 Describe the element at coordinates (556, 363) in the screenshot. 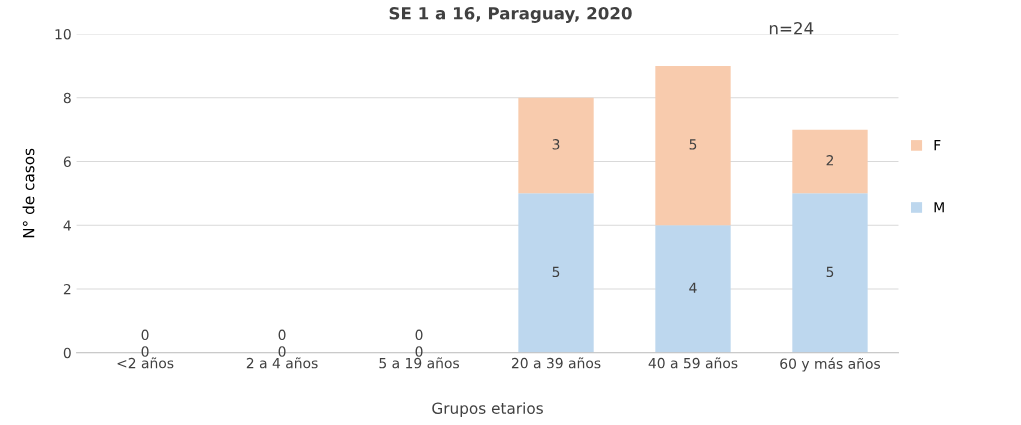

I see `x-tick-label: 20 a 39 años` at that location.